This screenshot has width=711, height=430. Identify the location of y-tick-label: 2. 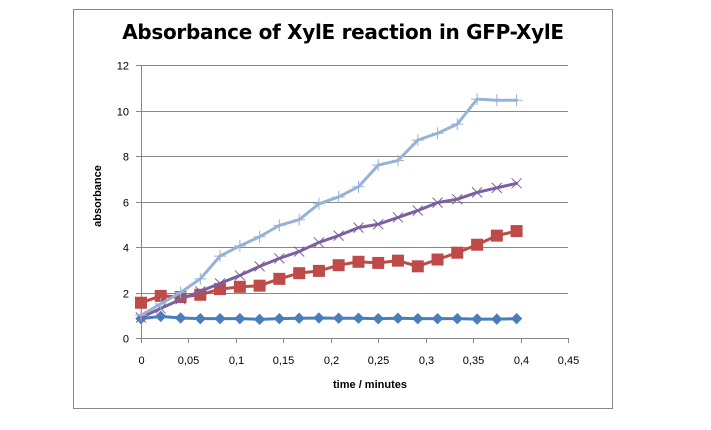
(126, 295).